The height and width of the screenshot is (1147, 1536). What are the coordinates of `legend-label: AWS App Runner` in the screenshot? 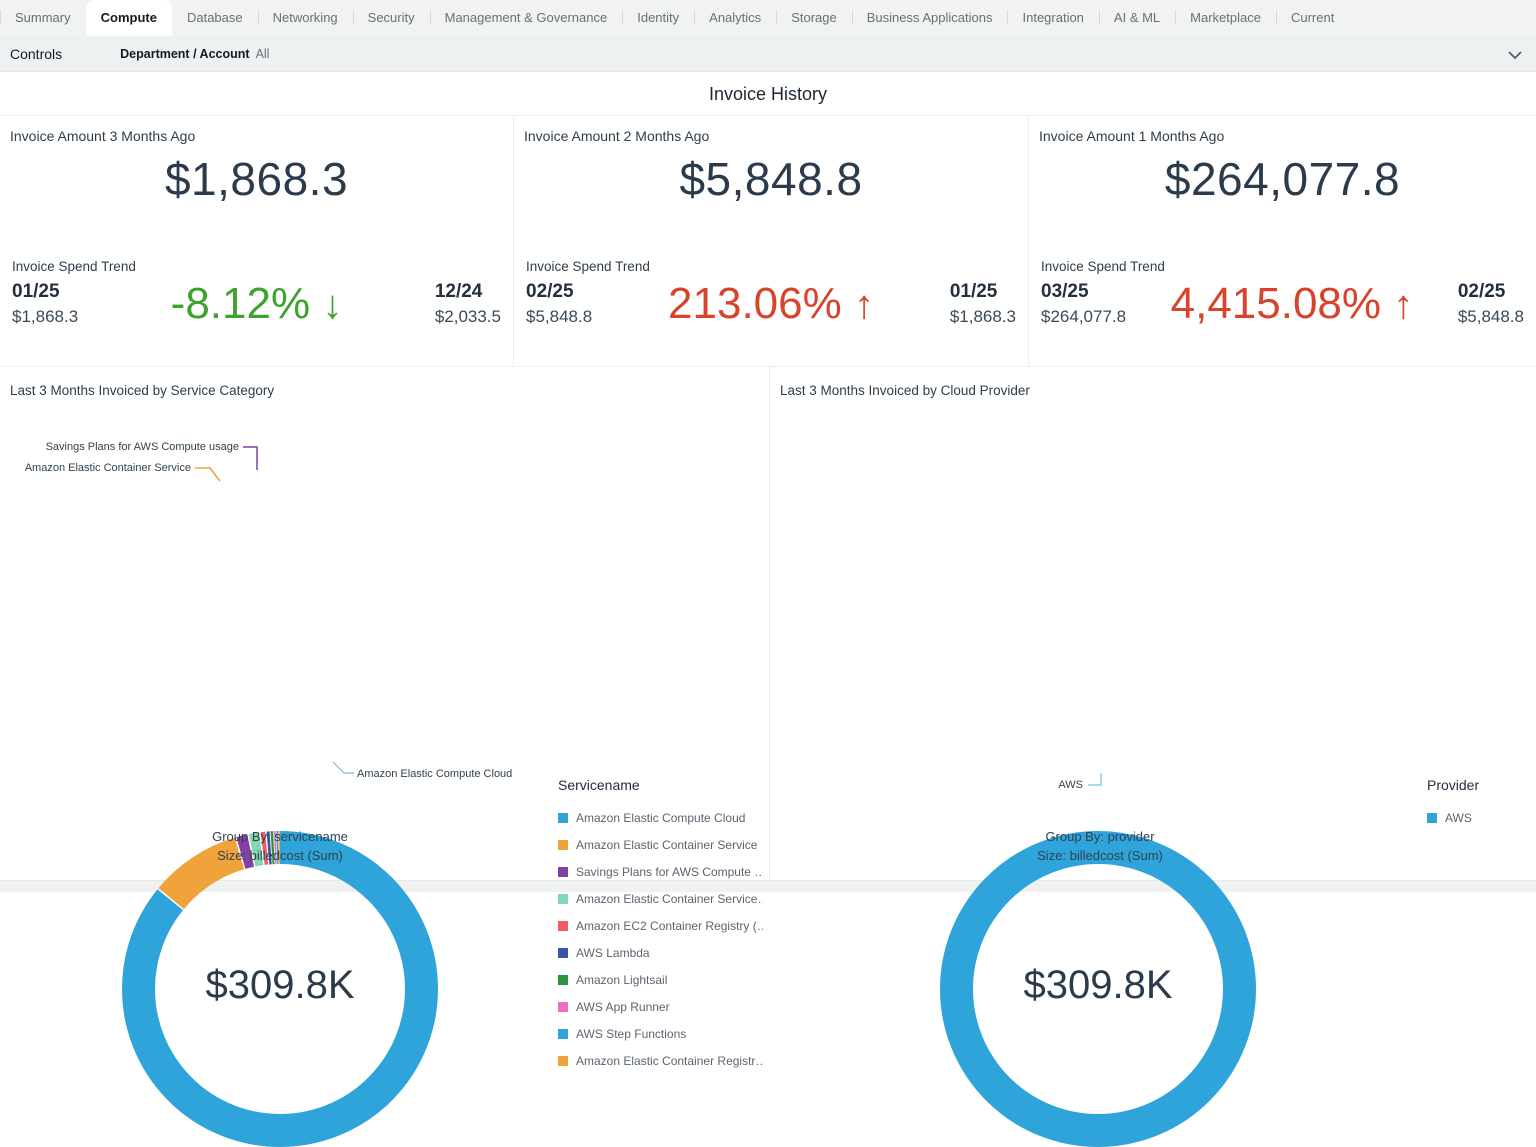 It's located at (623, 1007).